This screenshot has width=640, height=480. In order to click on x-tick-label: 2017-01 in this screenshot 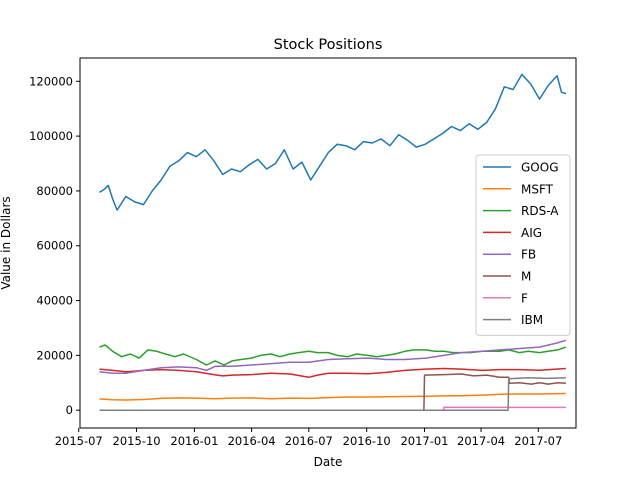, I will do `click(424, 441)`.